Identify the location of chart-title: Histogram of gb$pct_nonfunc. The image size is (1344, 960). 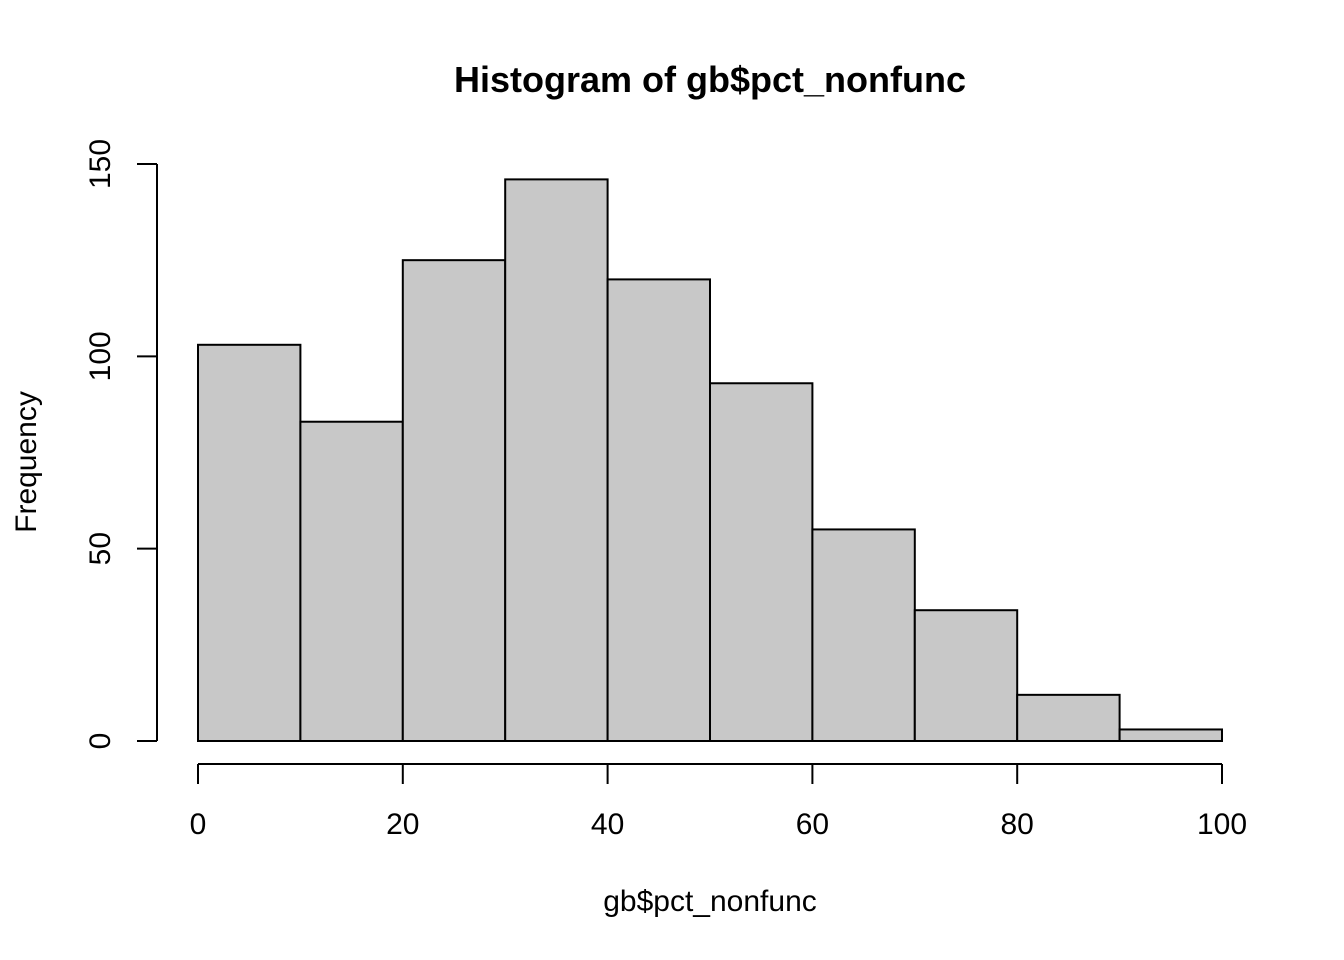
(710, 79).